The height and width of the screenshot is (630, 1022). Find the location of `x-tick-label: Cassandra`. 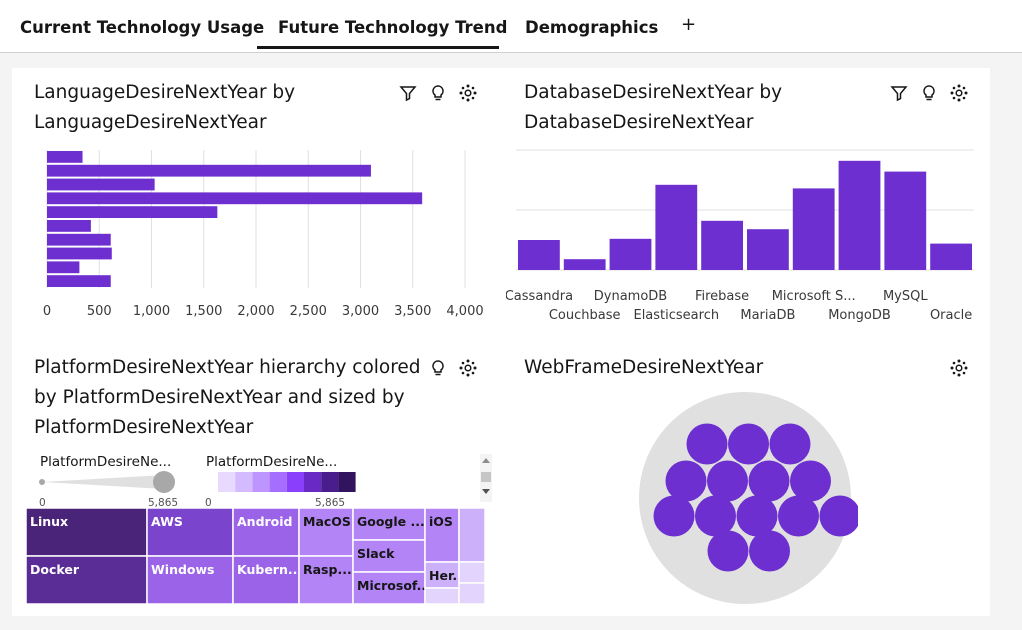

x-tick-label: Cassandra is located at coordinates (539, 296).